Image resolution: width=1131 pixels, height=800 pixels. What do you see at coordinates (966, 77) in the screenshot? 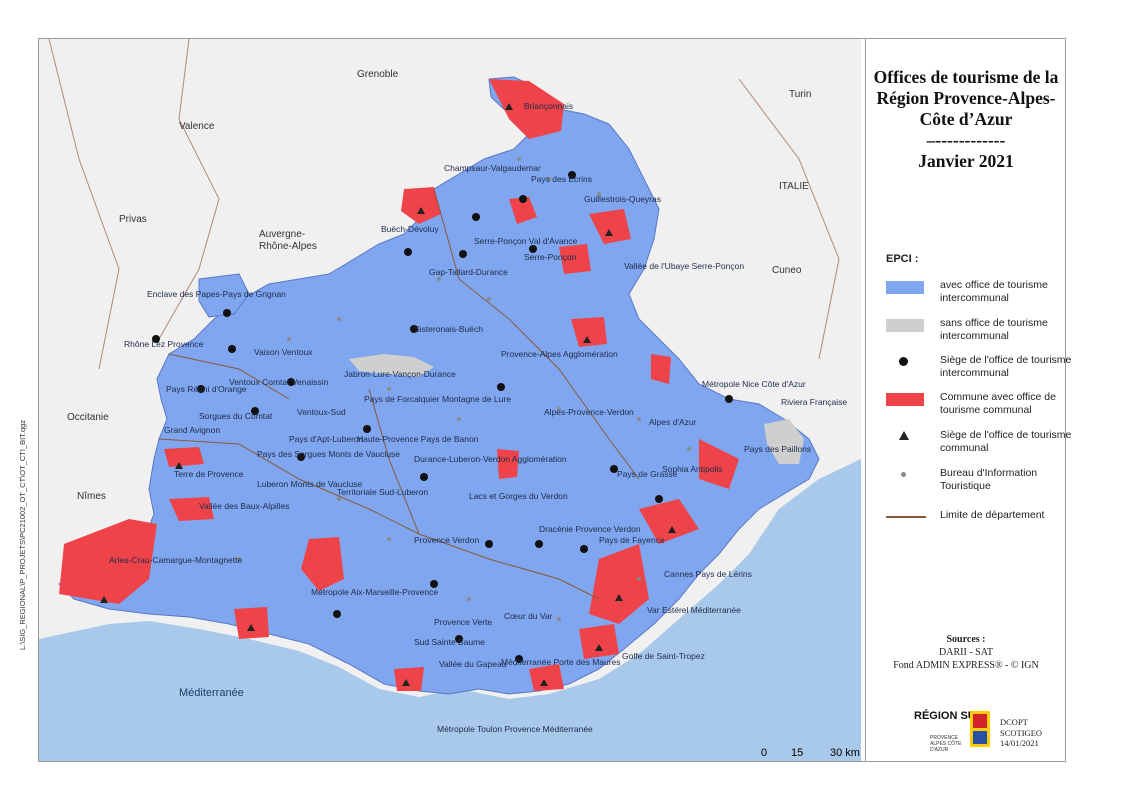
I see `title-line-1: Offices de tourisme de la` at bounding box center [966, 77].